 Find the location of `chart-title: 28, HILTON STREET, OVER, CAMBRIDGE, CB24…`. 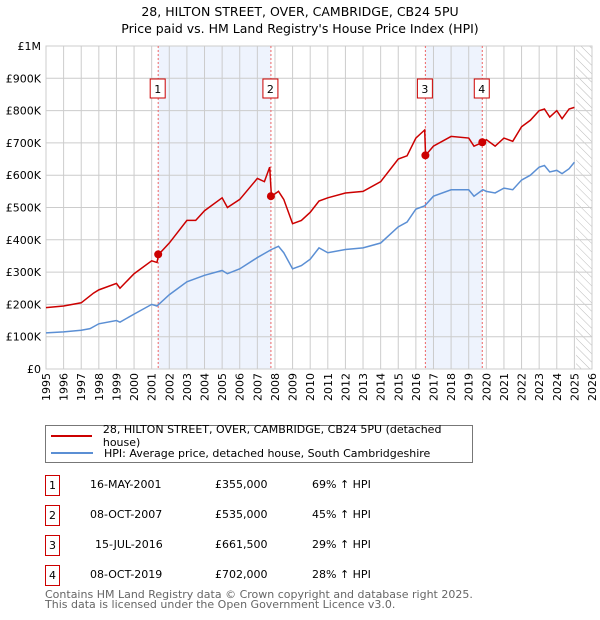

chart-title: 28, HILTON STREET, OVER, CAMBRIDGE, CB24… is located at coordinates (300, 11).